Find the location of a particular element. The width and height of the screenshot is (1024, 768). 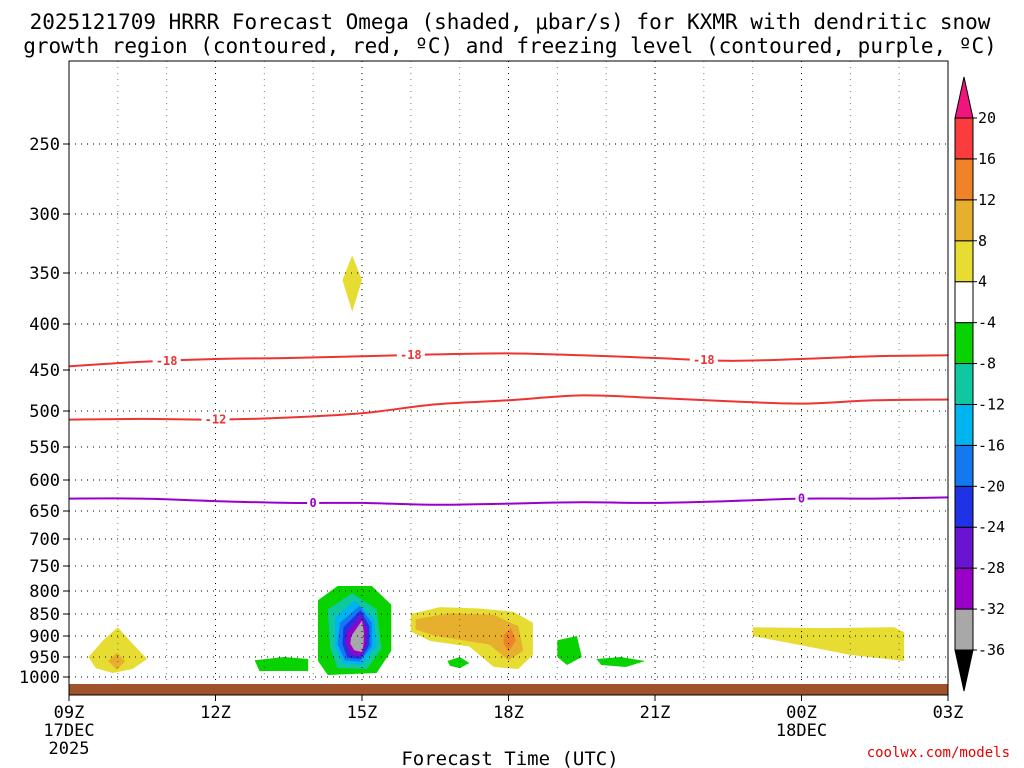

omega-region-orange-left-low is located at coordinates (117, 661).